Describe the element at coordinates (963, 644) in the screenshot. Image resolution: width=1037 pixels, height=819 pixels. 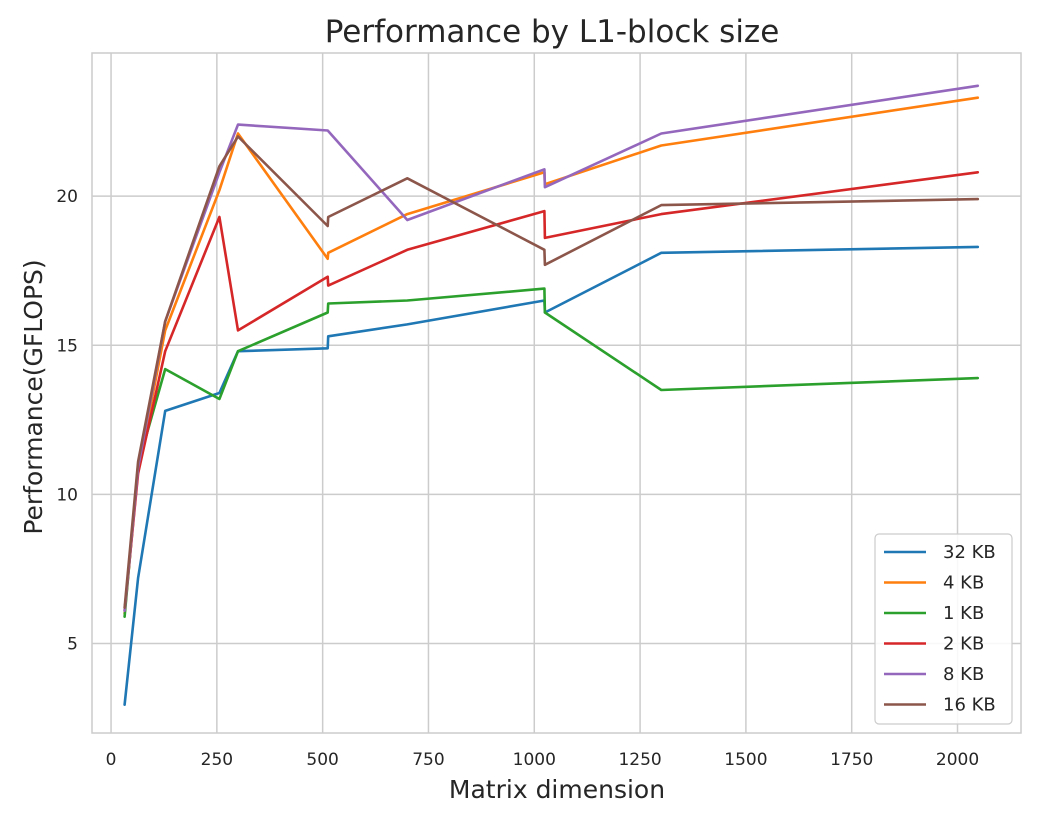
I see `legend-label: 2 KB` at that location.